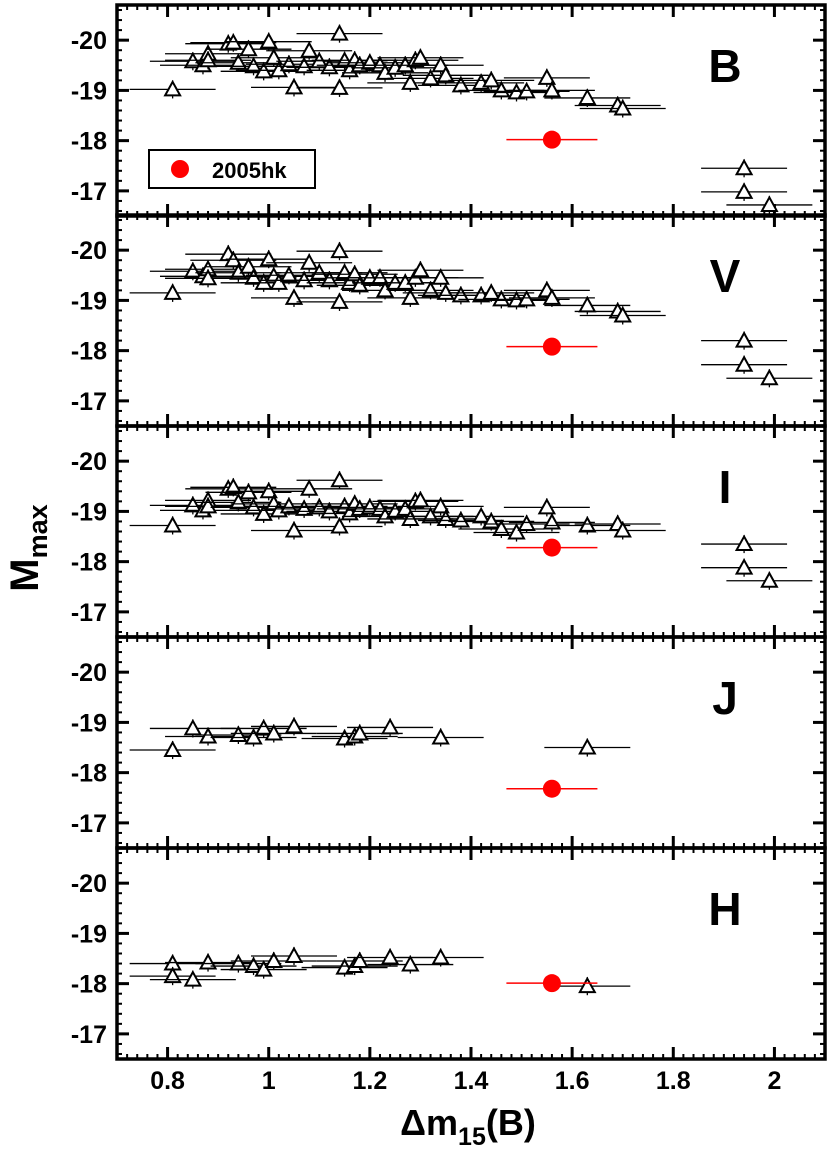 This screenshot has width=830, height=1160. What do you see at coordinates (552, 346) in the screenshot?
I see `highlight-point-2005hk` at bounding box center [552, 346].